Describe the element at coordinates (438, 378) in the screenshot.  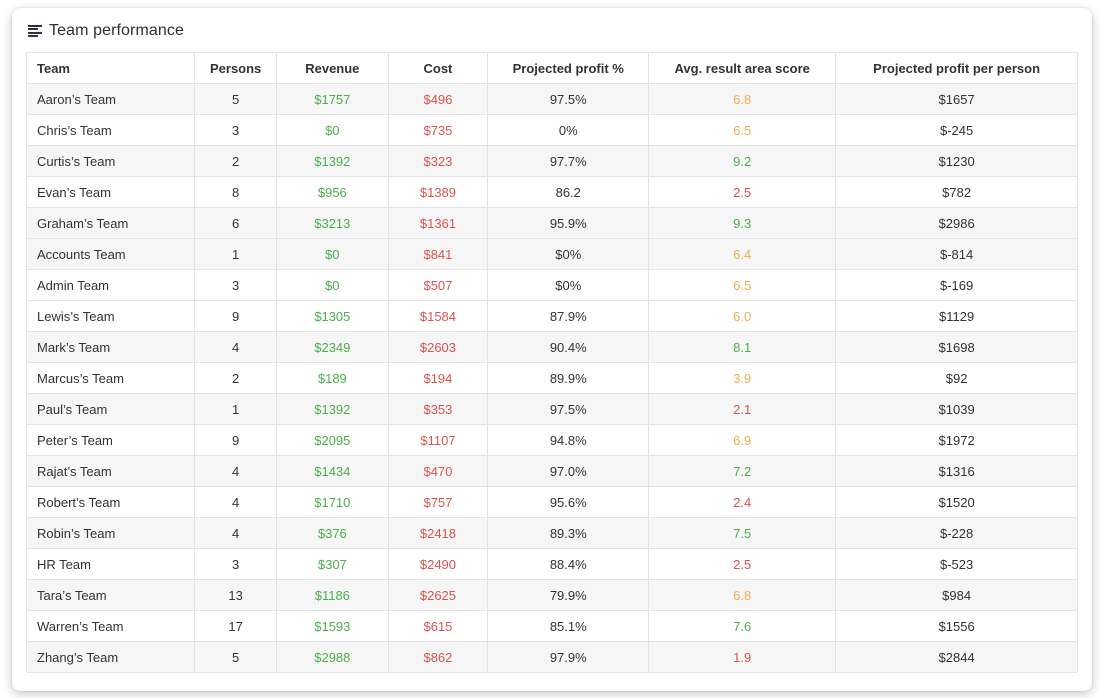
I see `cost-cell: $194` at that location.